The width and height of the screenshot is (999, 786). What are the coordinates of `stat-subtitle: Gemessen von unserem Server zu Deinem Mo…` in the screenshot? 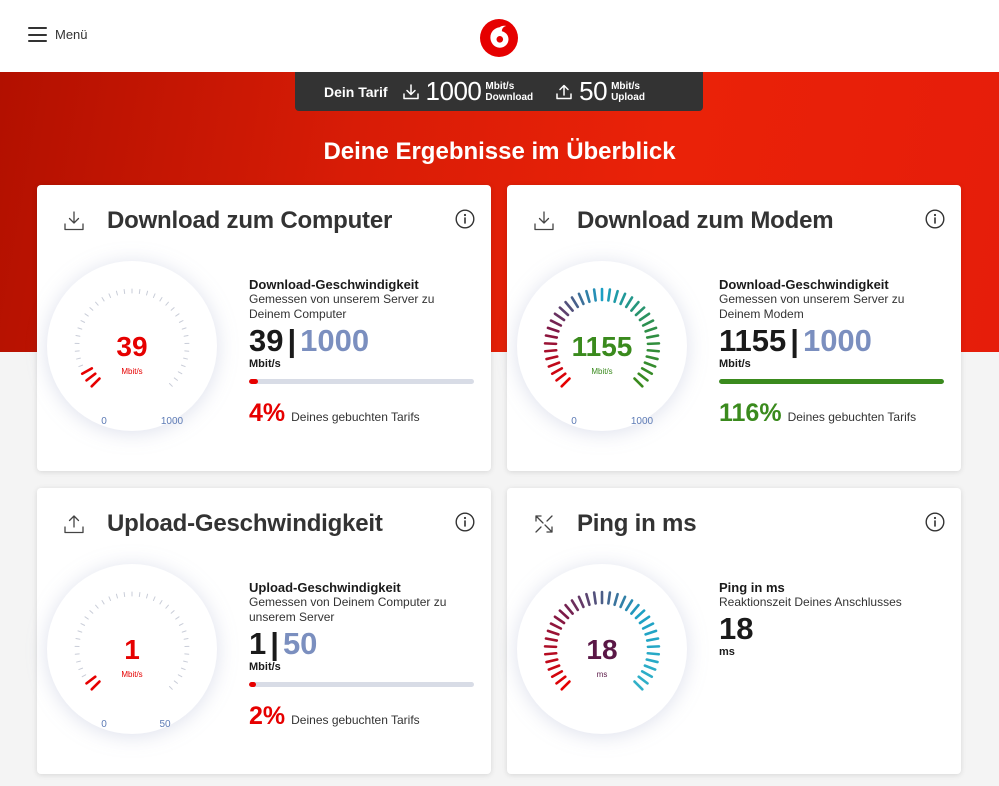 It's located at (812, 306).